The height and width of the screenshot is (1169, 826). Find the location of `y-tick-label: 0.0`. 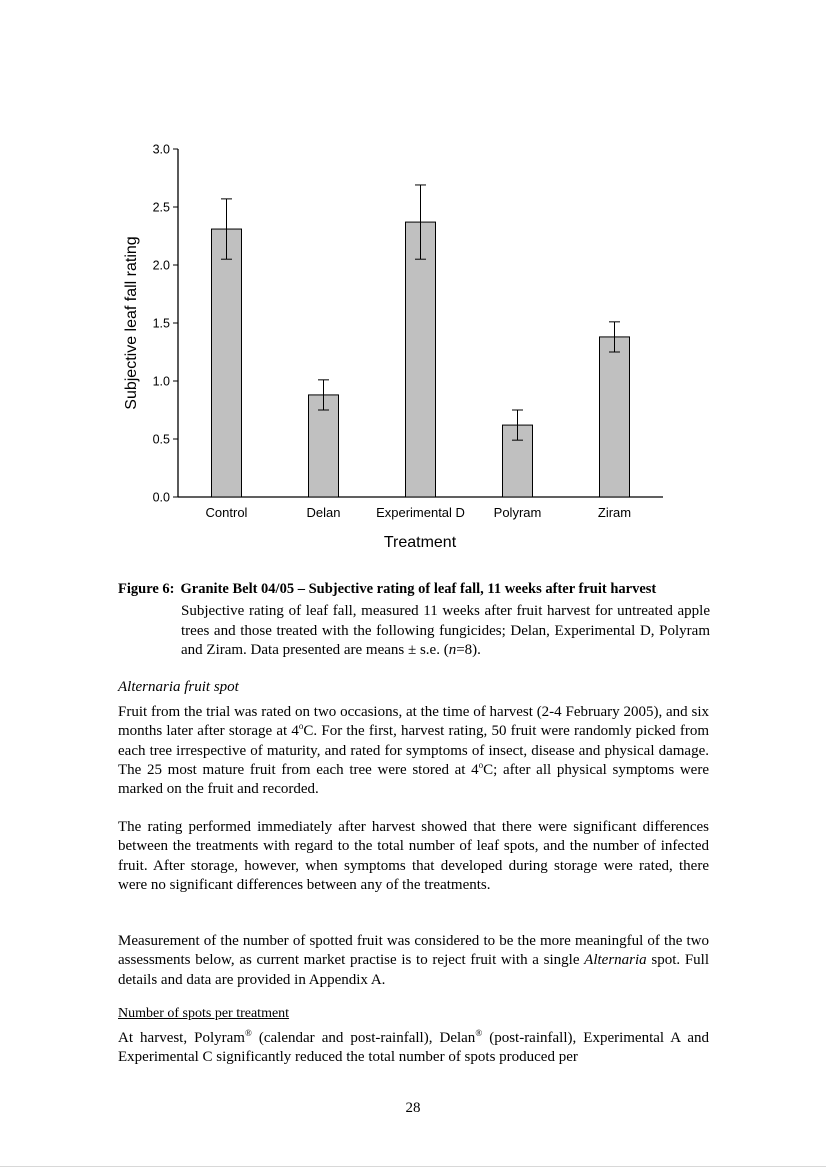

y-tick-label: 0.0 is located at coordinates (161, 498).